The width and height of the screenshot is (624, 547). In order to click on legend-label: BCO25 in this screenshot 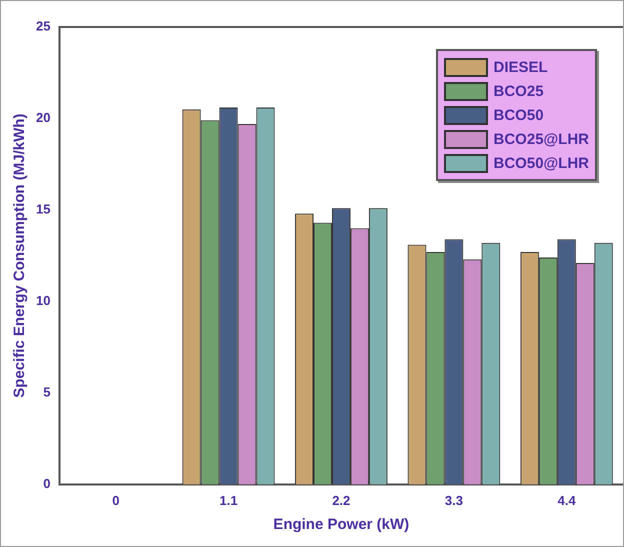, I will do `click(519, 91)`.